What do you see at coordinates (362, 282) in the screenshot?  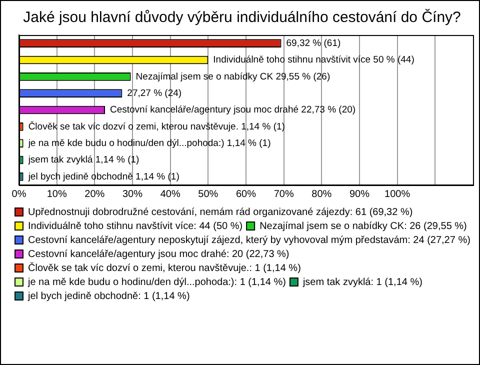 I see `legend-label: jsem tak zvyklá: 1 (1,14 %)` at bounding box center [362, 282].